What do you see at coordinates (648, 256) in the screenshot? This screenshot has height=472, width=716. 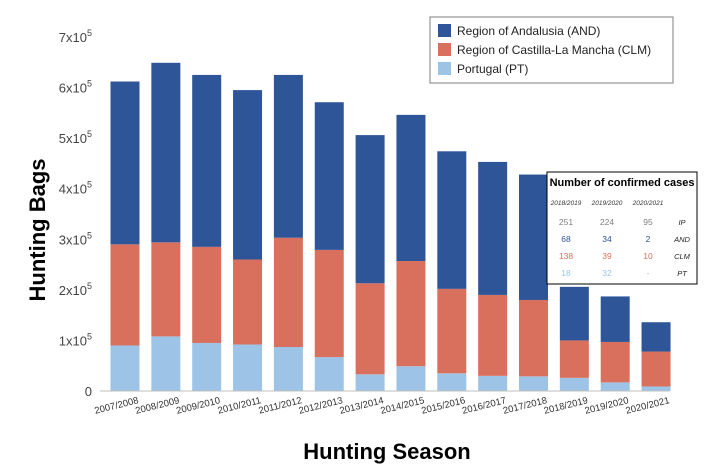 I see `inset-cell: 10` at bounding box center [648, 256].